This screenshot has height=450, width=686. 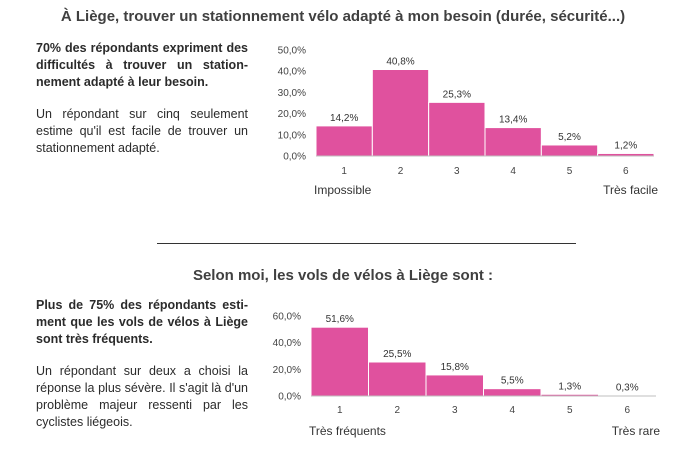 I want to click on chart-2-low-end-label: Très fréquents, so click(x=347, y=431).